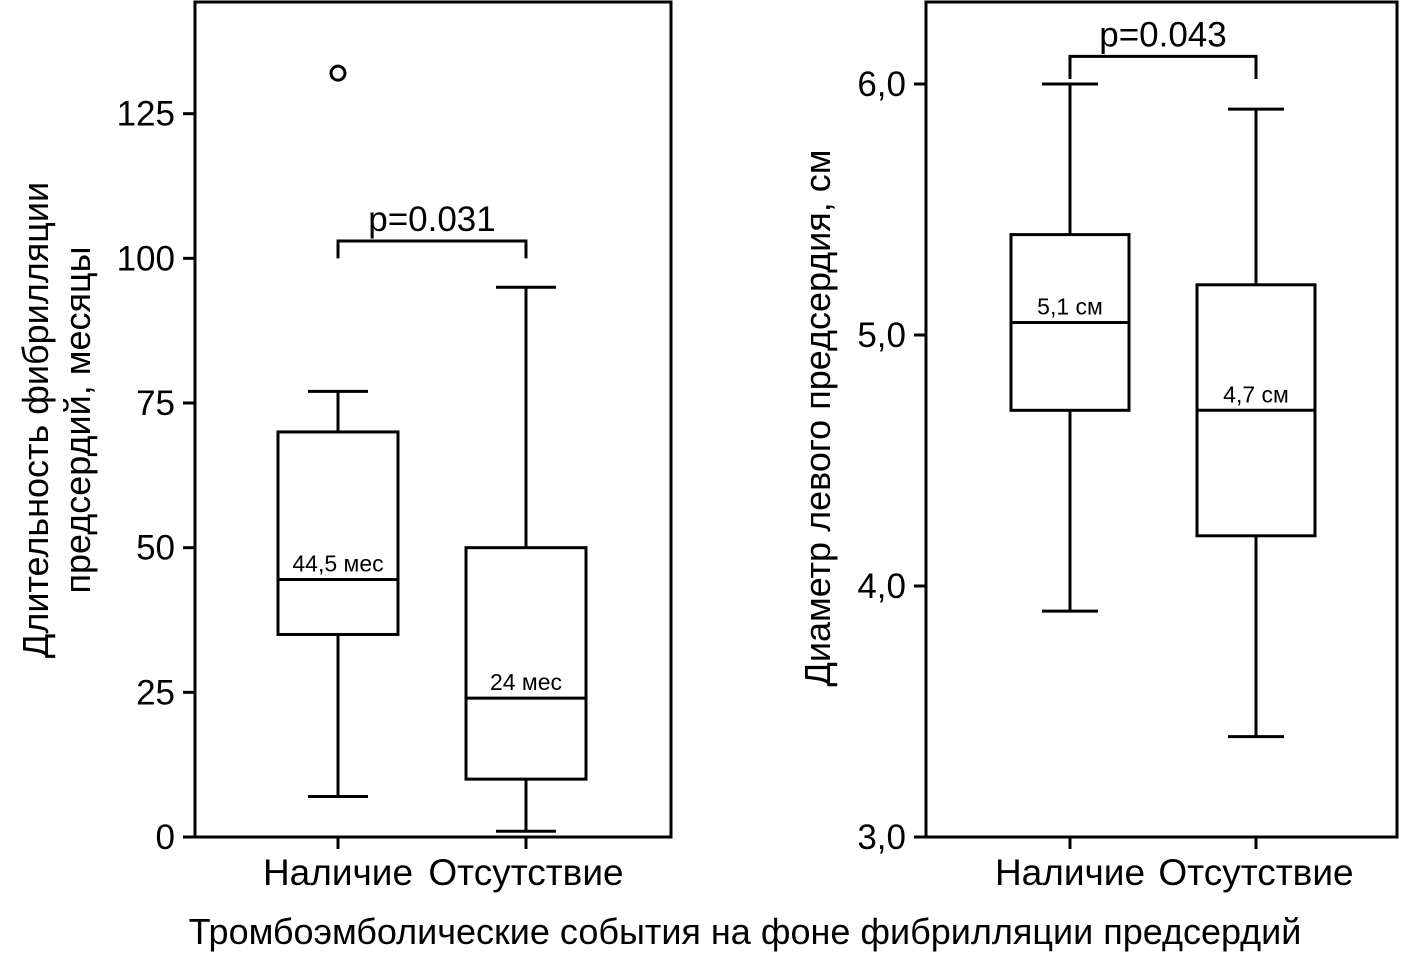  Describe the element at coordinates (35, 420) in the screenshot. I see `y-axis-title-line-1: Длительность фибрилляции` at that location.